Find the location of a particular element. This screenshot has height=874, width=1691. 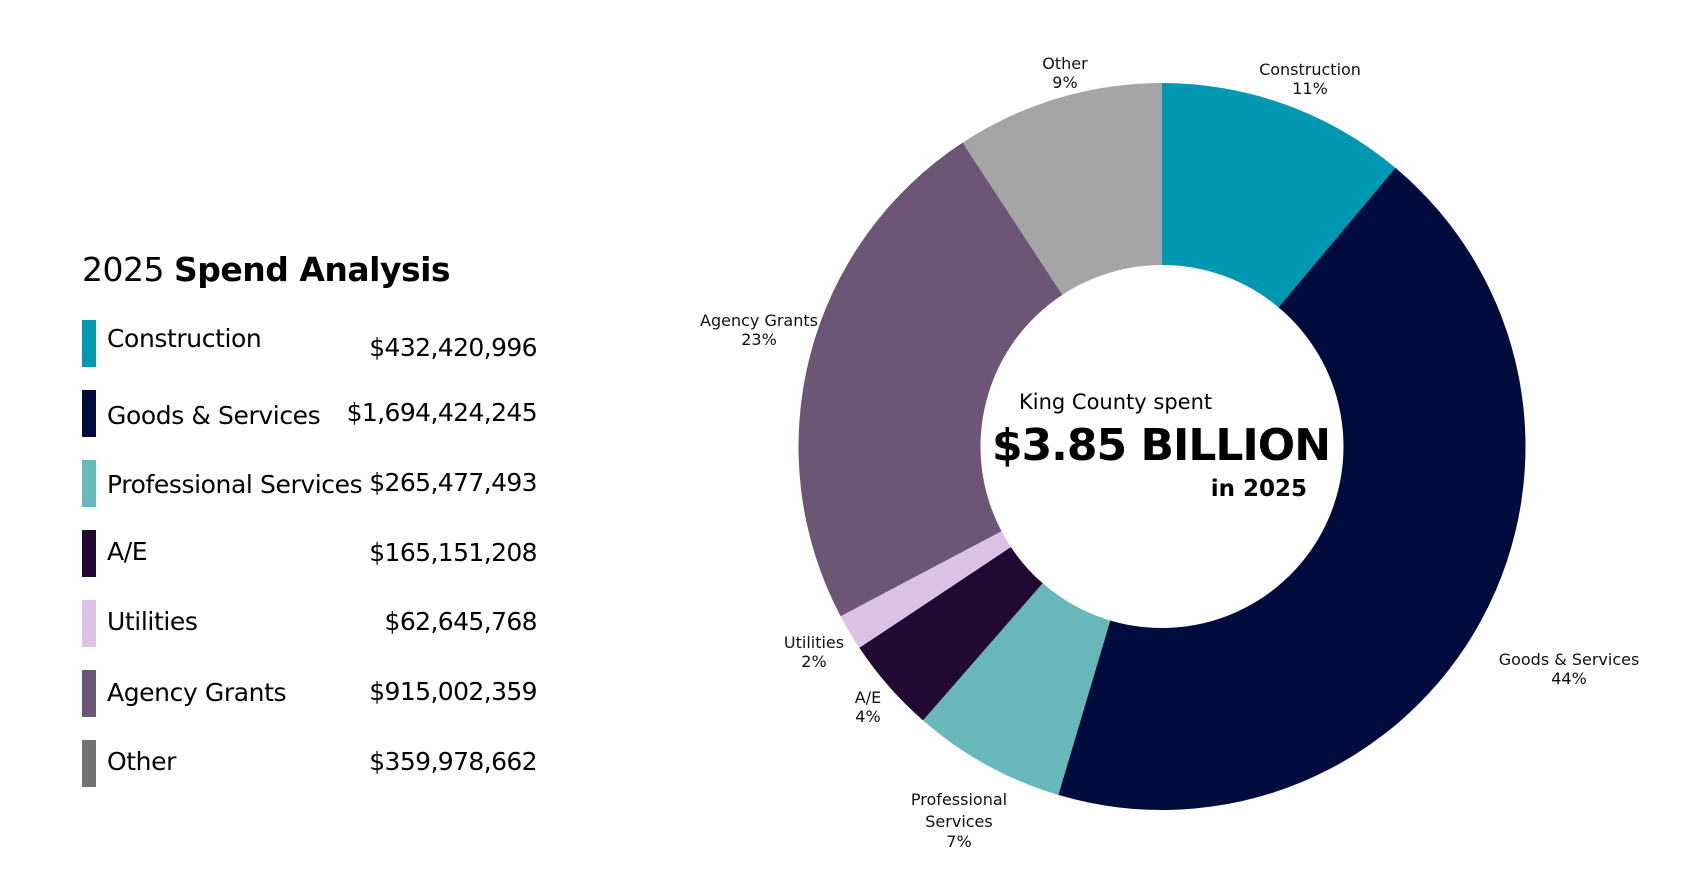

legend-label: Goods & Services is located at coordinates (214, 415).